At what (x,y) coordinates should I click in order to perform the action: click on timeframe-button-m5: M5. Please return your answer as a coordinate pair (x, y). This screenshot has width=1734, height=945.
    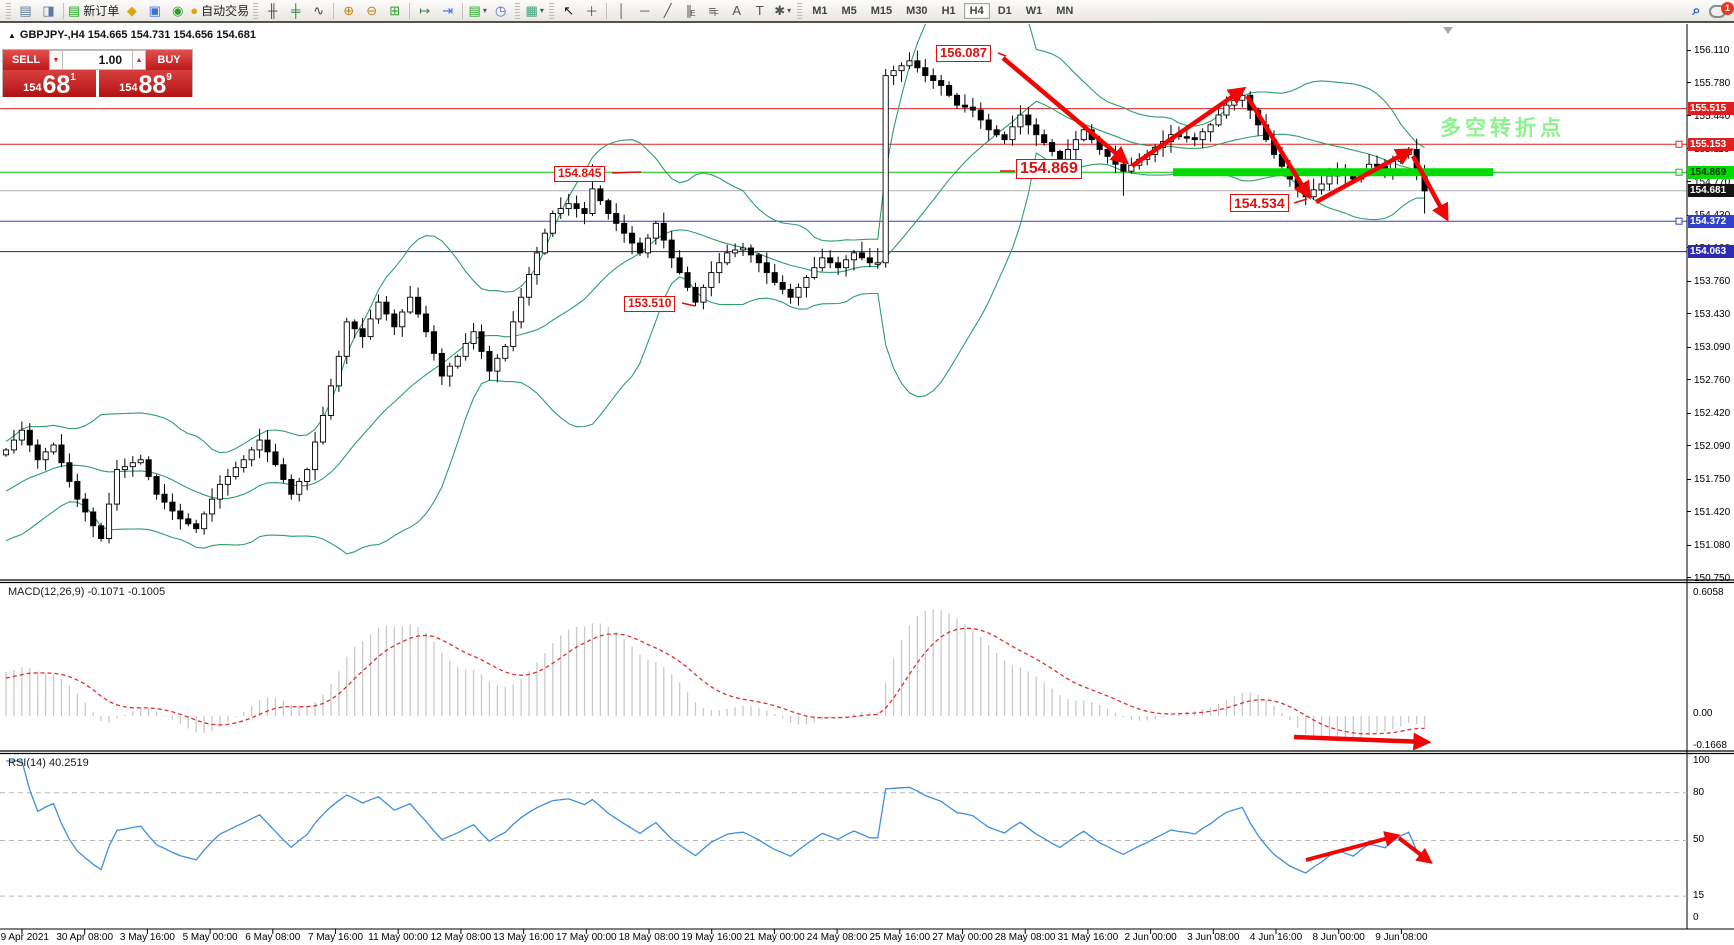
    Looking at the image, I should click on (849, 10).